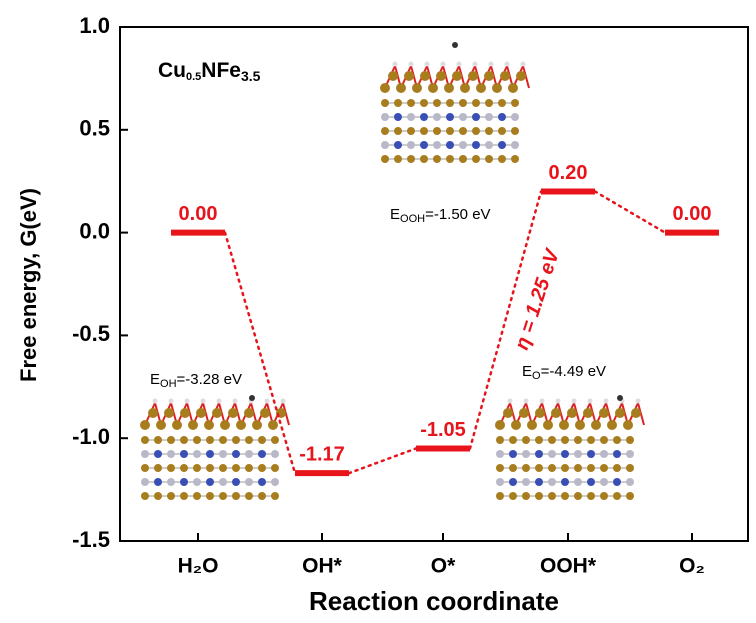 The image size is (756, 623). Describe the element at coordinates (538, 298) in the screenshot. I see `overpotential-label: η = 1.25 eV` at that location.